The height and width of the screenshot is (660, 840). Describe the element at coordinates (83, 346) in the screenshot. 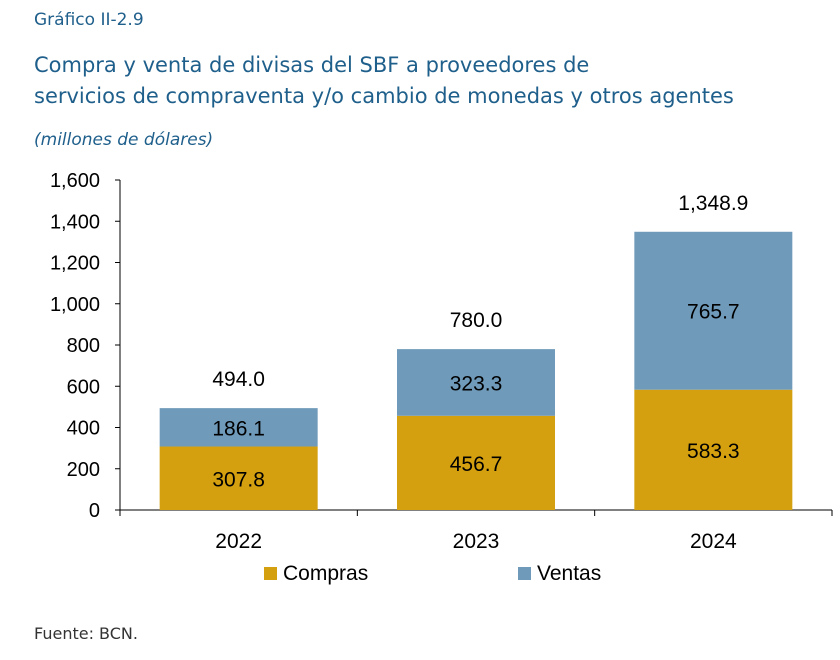

I see `y-tick-label: 800` at that location.